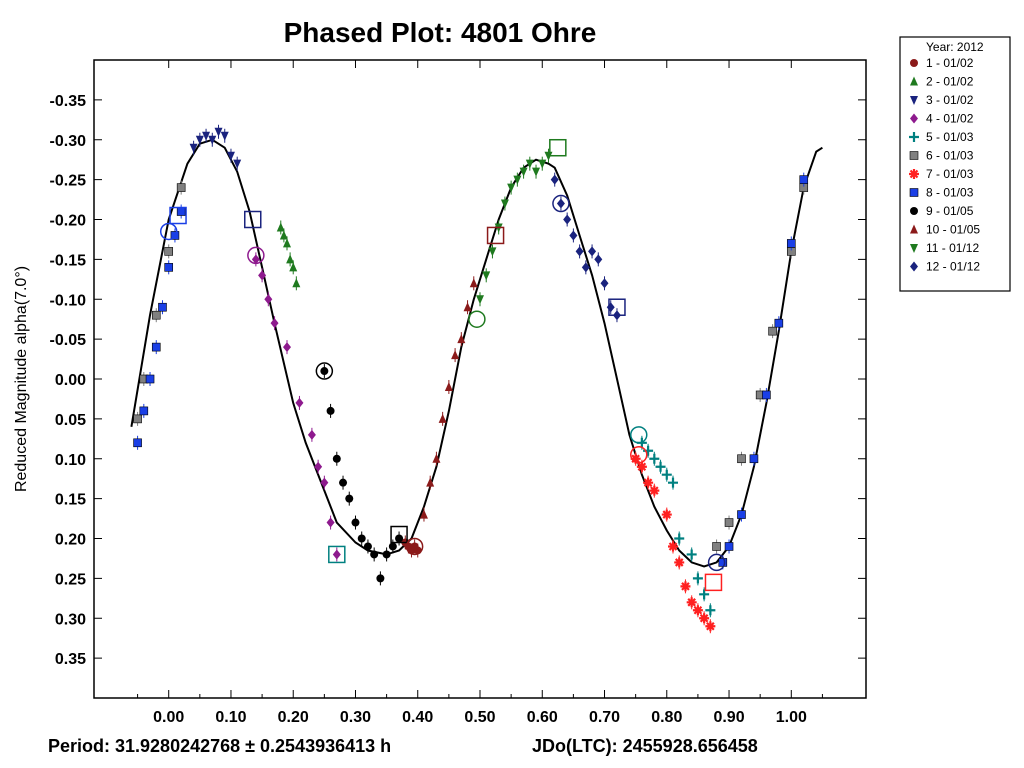  Describe the element at coordinates (479, 717) in the screenshot. I see `x-tick-label: 0.50` at that location.